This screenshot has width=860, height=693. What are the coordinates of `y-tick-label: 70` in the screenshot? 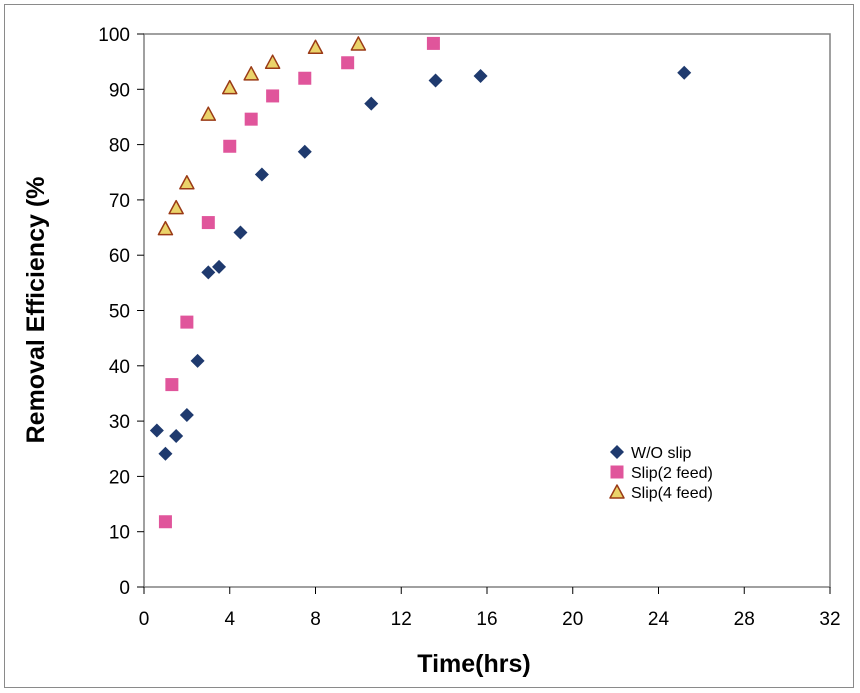 It's located at (119, 201).